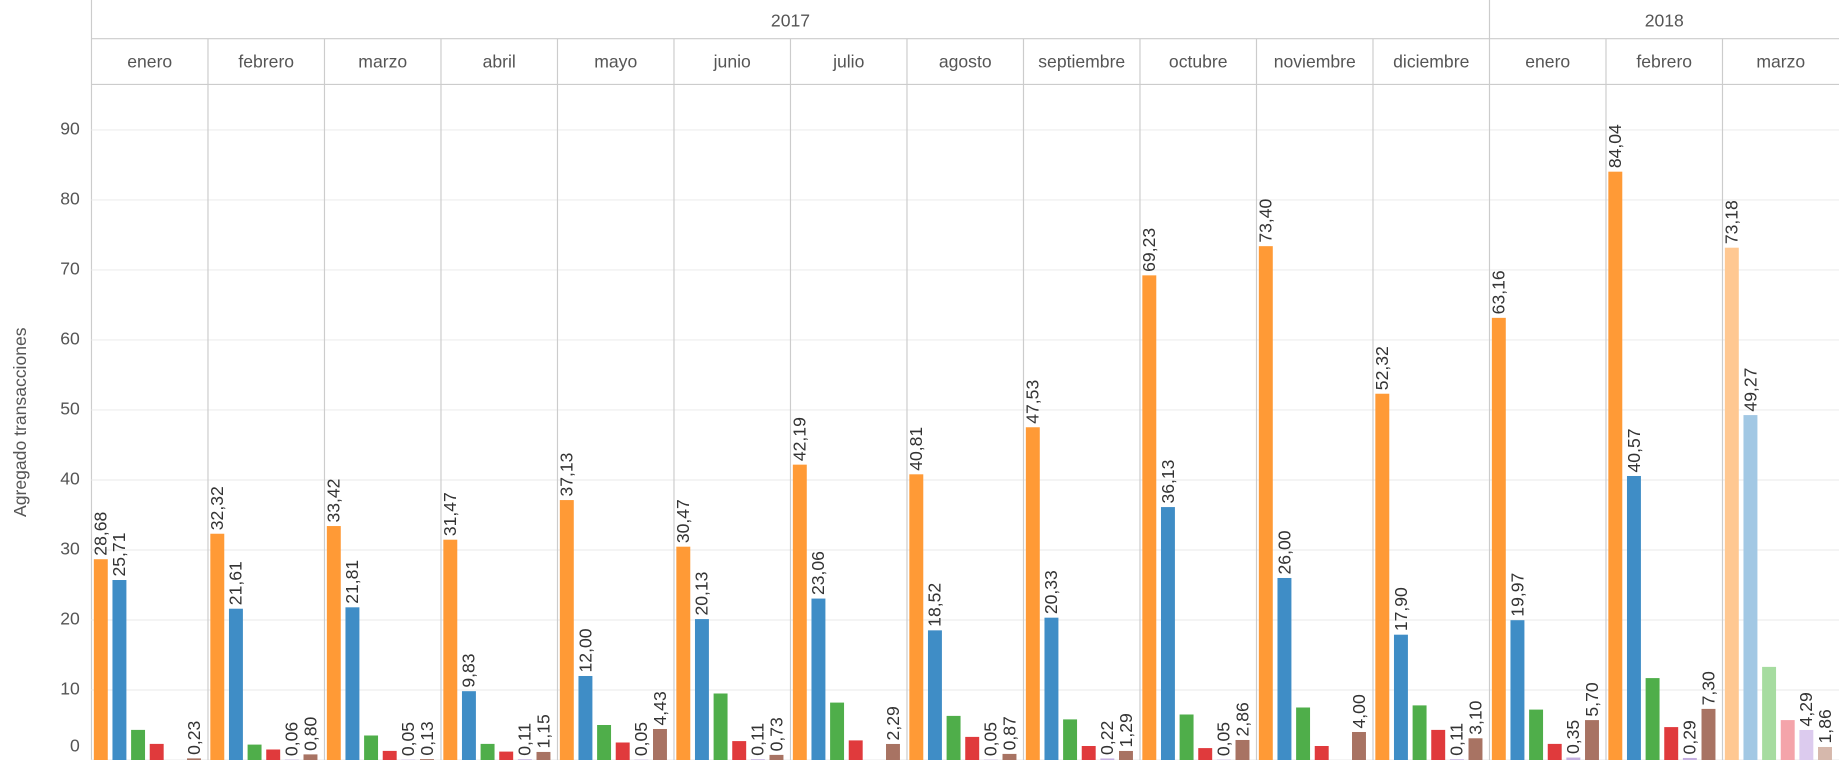 The width and height of the screenshot is (1839, 760). I want to click on y-tick-label: 40, so click(70, 479).